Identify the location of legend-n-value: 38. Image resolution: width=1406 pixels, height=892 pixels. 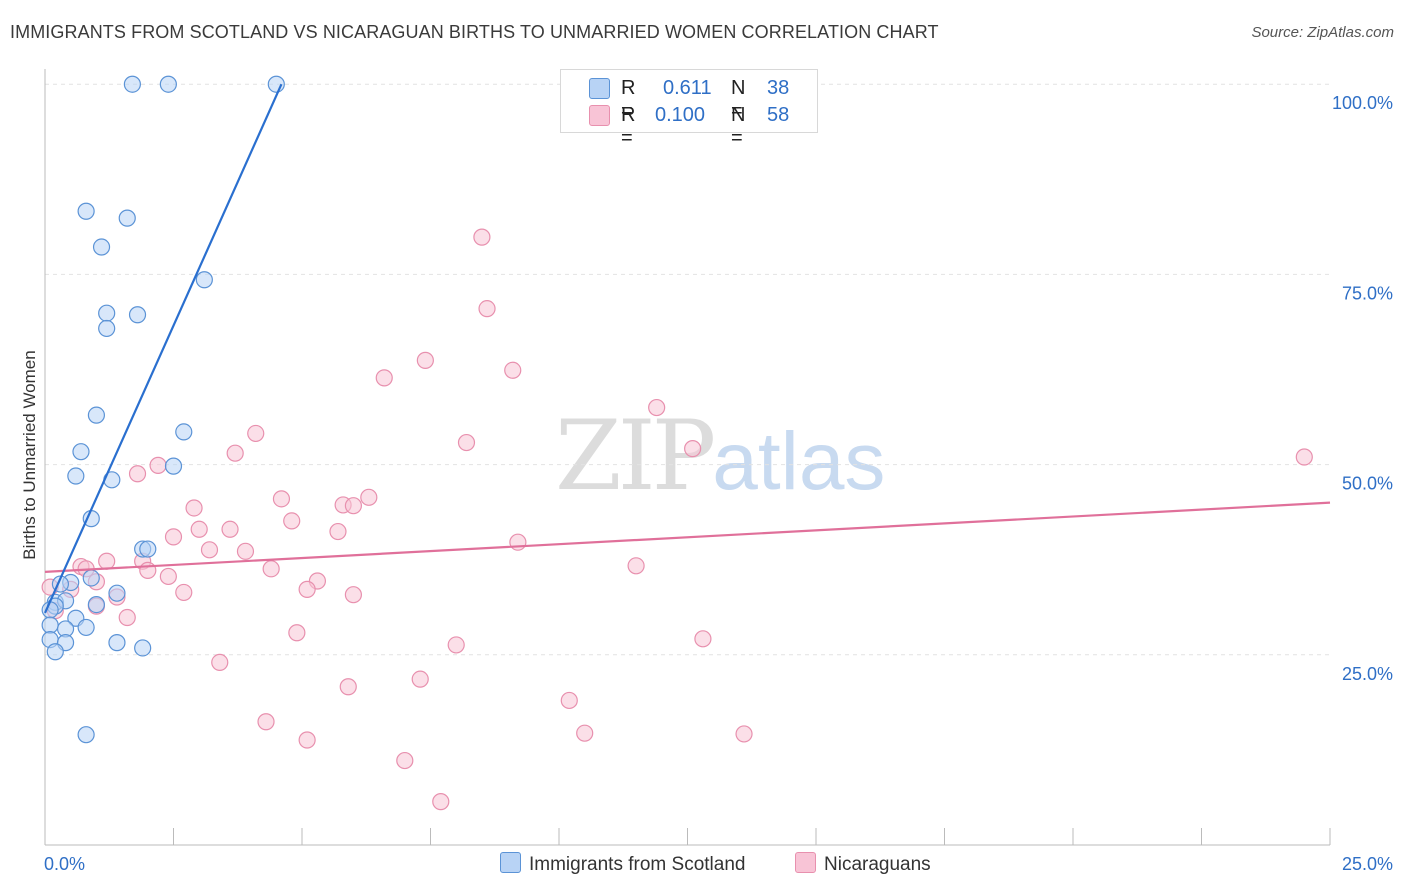
(778, 88).